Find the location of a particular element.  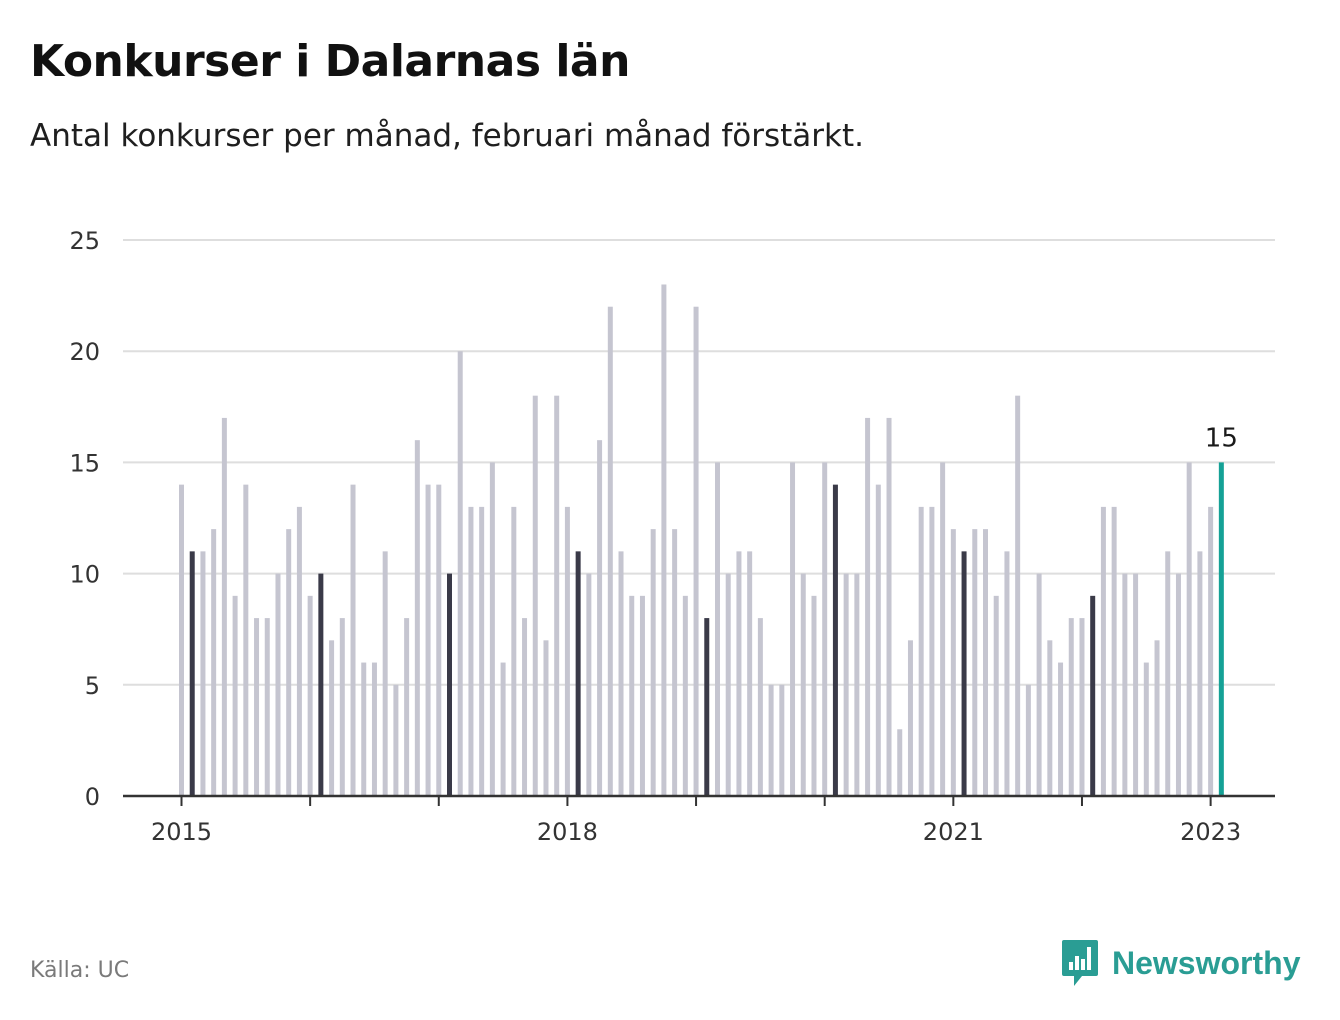

newsworthy-logo: Newsworthy is located at coordinates (1180, 963).